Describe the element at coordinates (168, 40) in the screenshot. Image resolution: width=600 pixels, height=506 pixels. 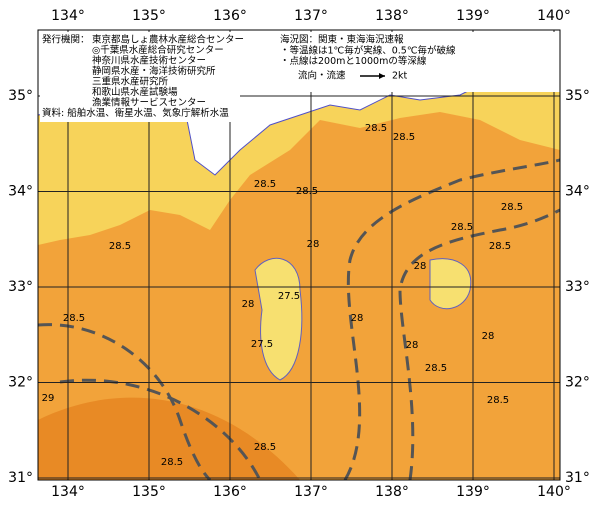
I see `publisher: 東京都島しょ農林水産総合センター` at that location.